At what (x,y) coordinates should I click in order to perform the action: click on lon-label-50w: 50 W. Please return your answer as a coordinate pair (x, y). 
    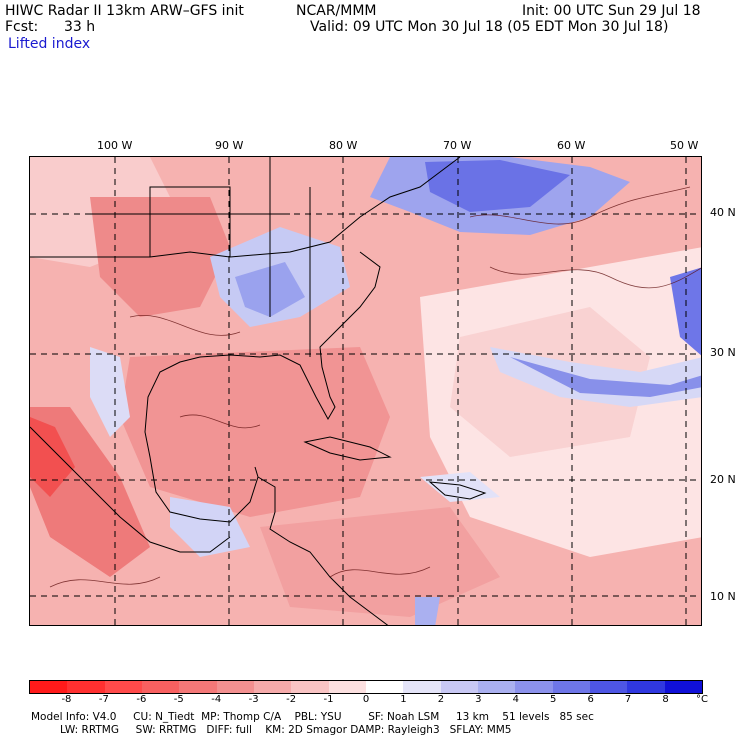
    Looking at the image, I should click on (684, 145).